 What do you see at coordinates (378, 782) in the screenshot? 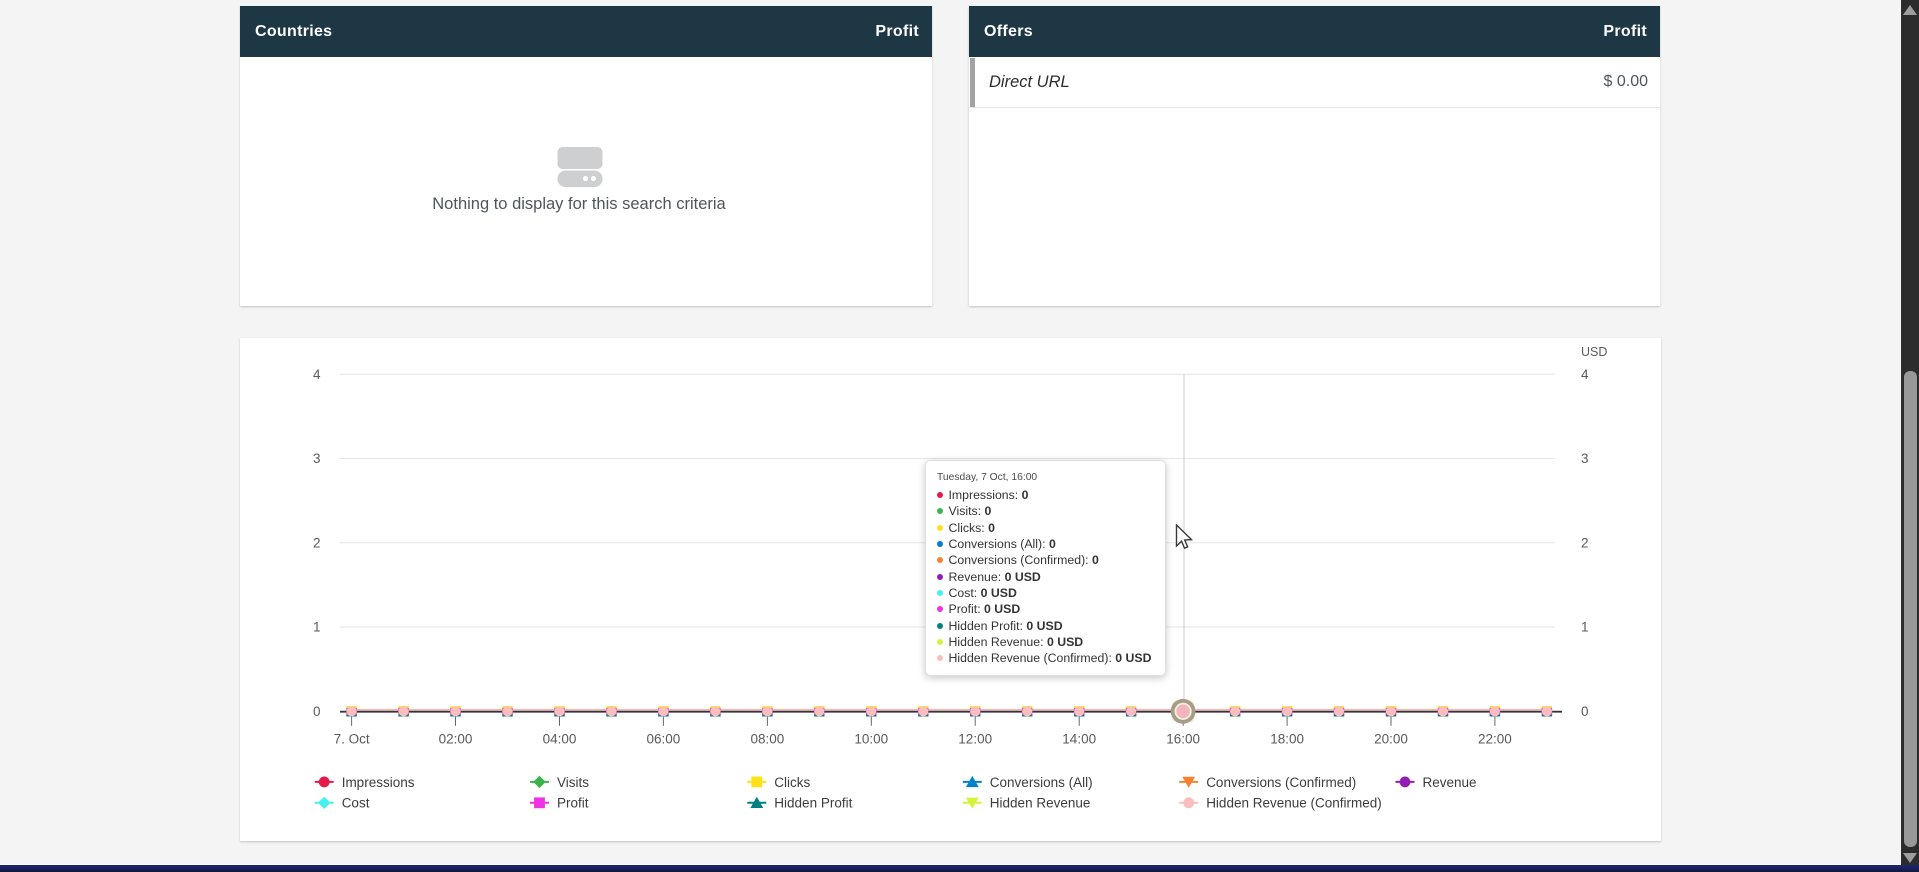
I see `svg-text: Impressions` at bounding box center [378, 782].